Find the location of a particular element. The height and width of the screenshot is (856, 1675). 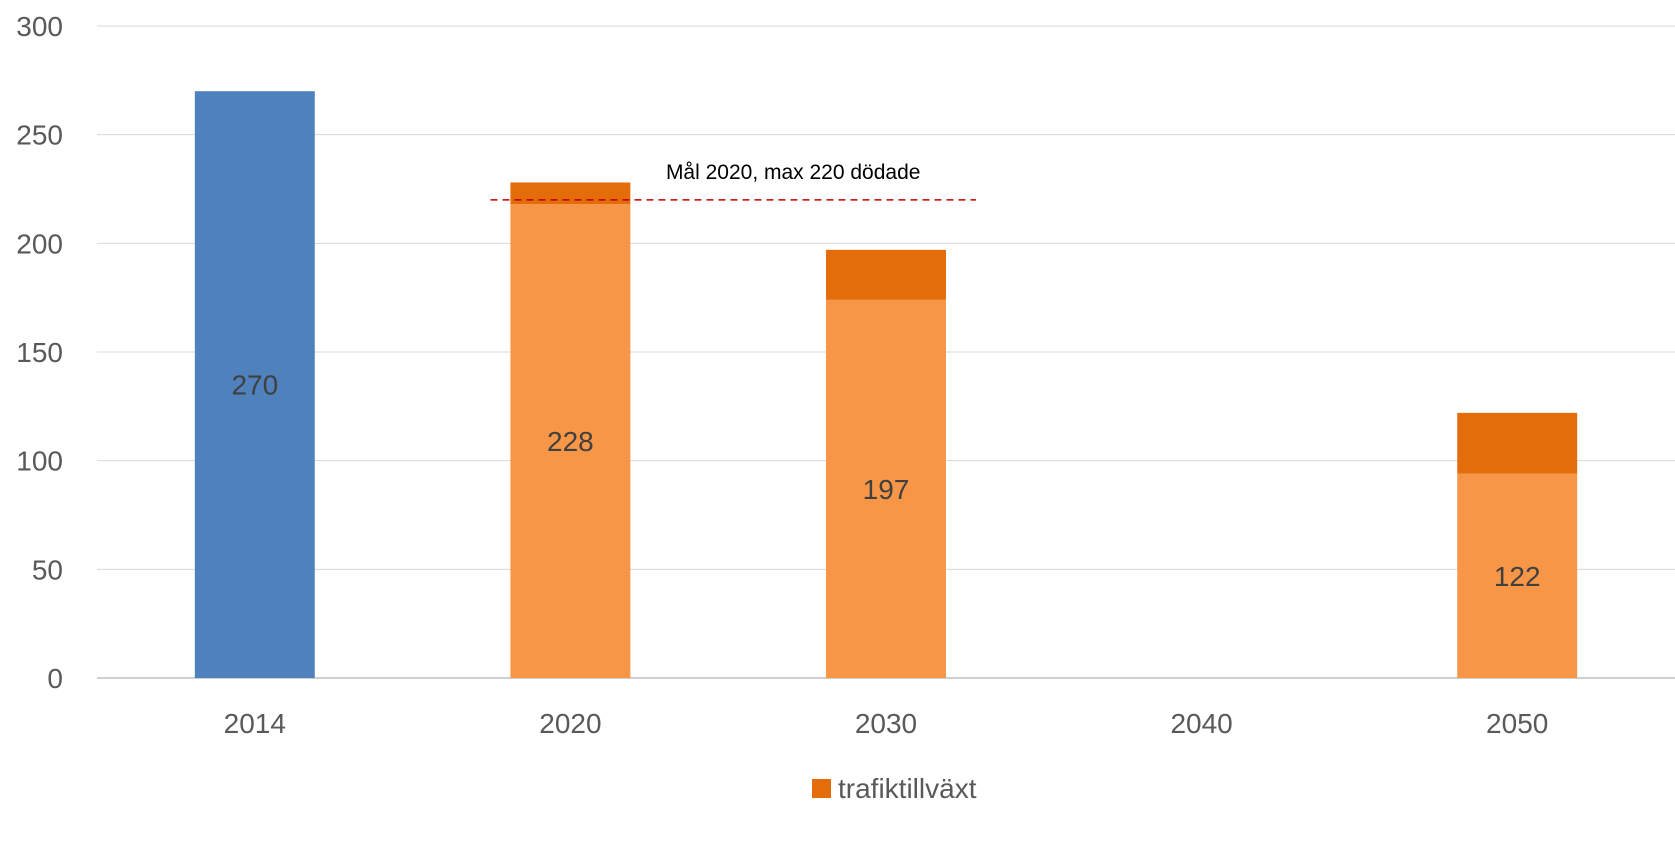

x-tick-label: 2030 is located at coordinates (886, 723).